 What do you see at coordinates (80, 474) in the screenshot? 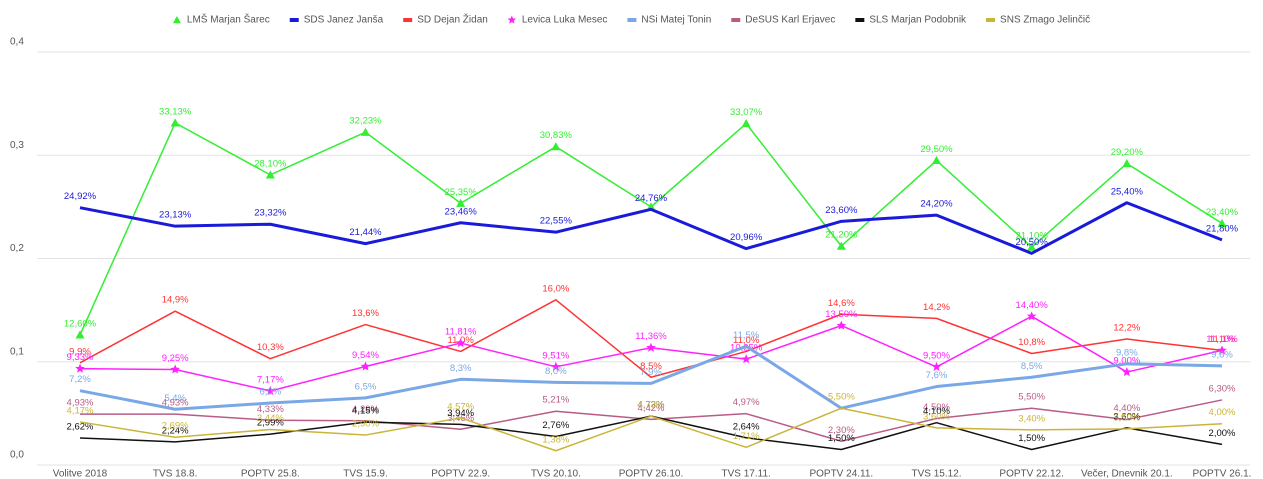
I see `x-tick-label: Volitve 2018` at bounding box center [80, 474].